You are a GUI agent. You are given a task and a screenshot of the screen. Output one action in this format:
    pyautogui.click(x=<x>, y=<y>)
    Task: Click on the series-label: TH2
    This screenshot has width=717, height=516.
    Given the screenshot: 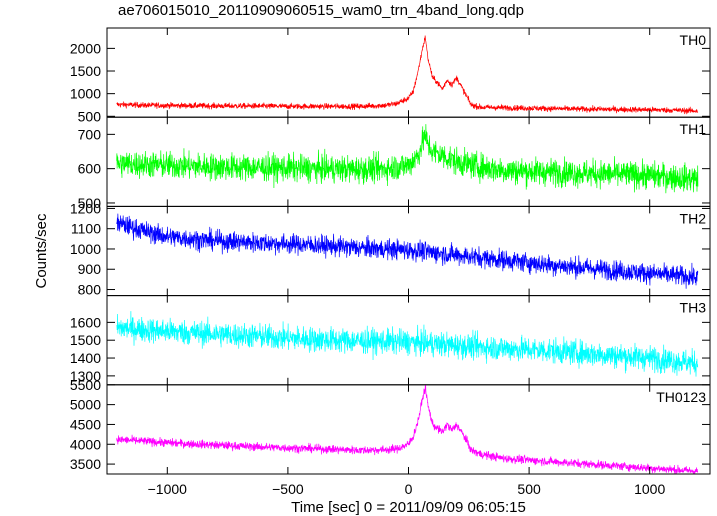 What is the action you would take?
    pyautogui.click(x=693, y=218)
    